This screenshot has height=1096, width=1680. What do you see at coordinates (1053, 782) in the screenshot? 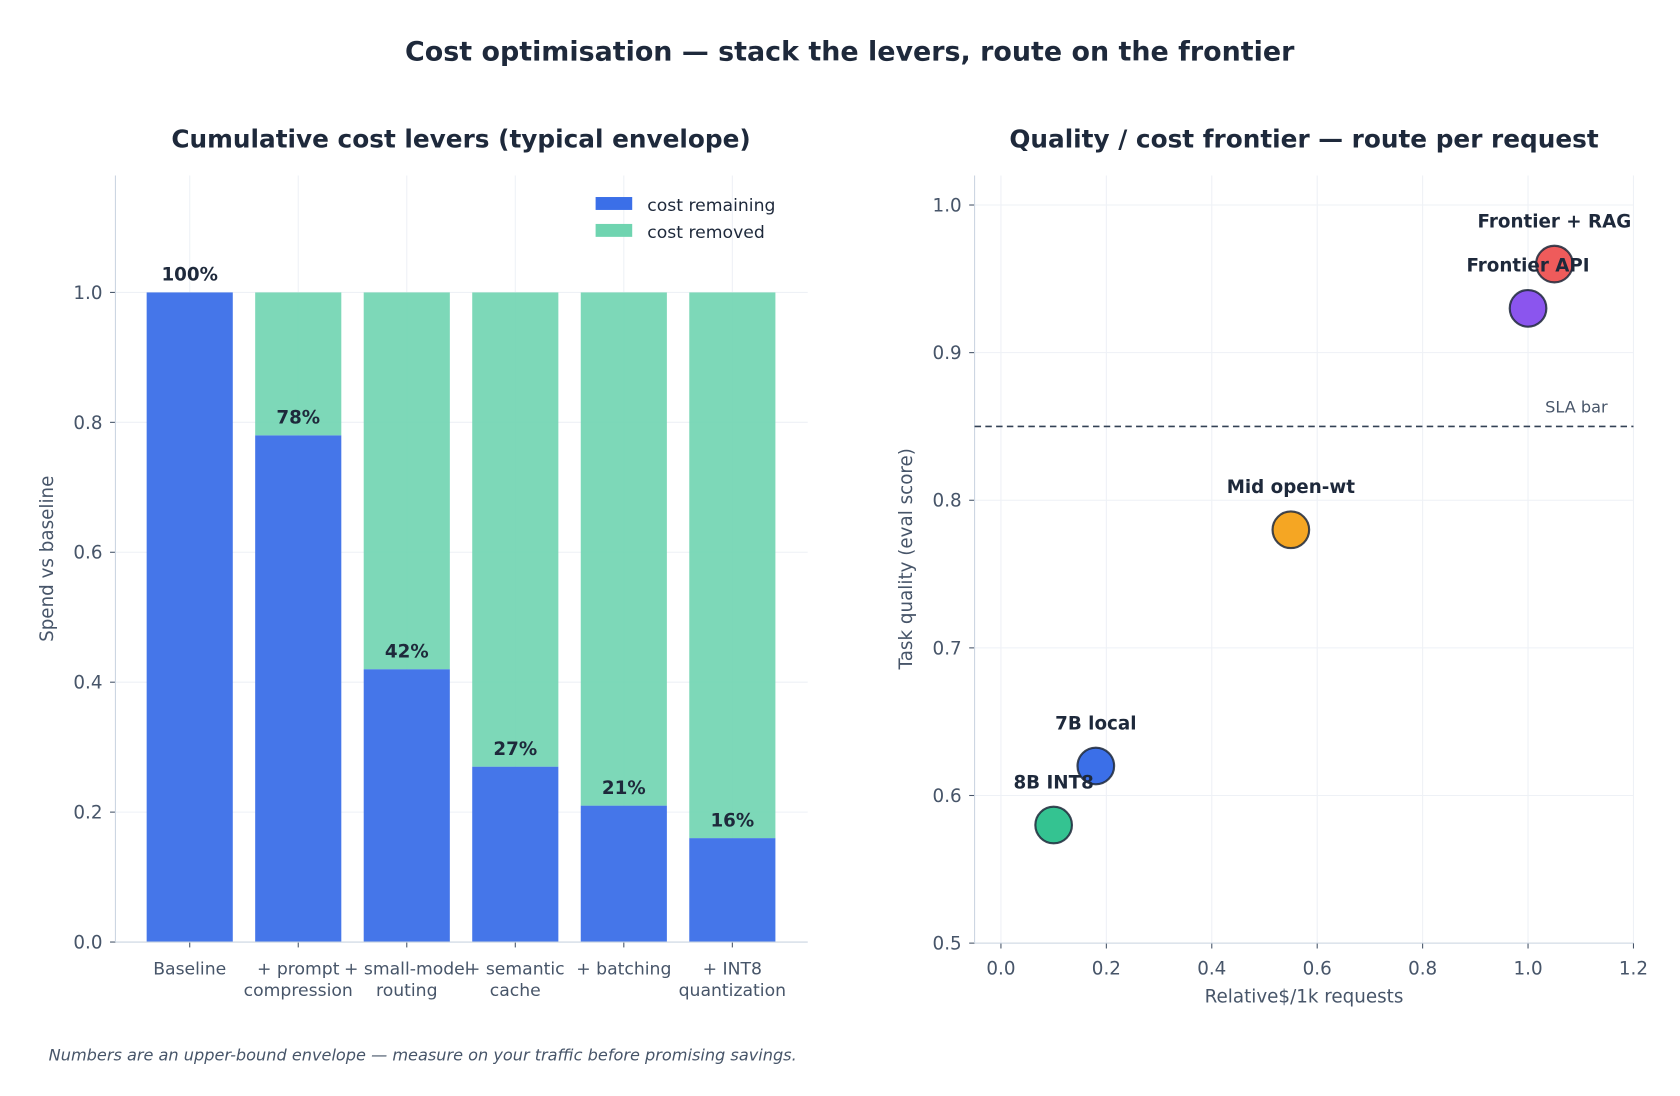
I see `point-label: 8B INT8` at bounding box center [1053, 782].